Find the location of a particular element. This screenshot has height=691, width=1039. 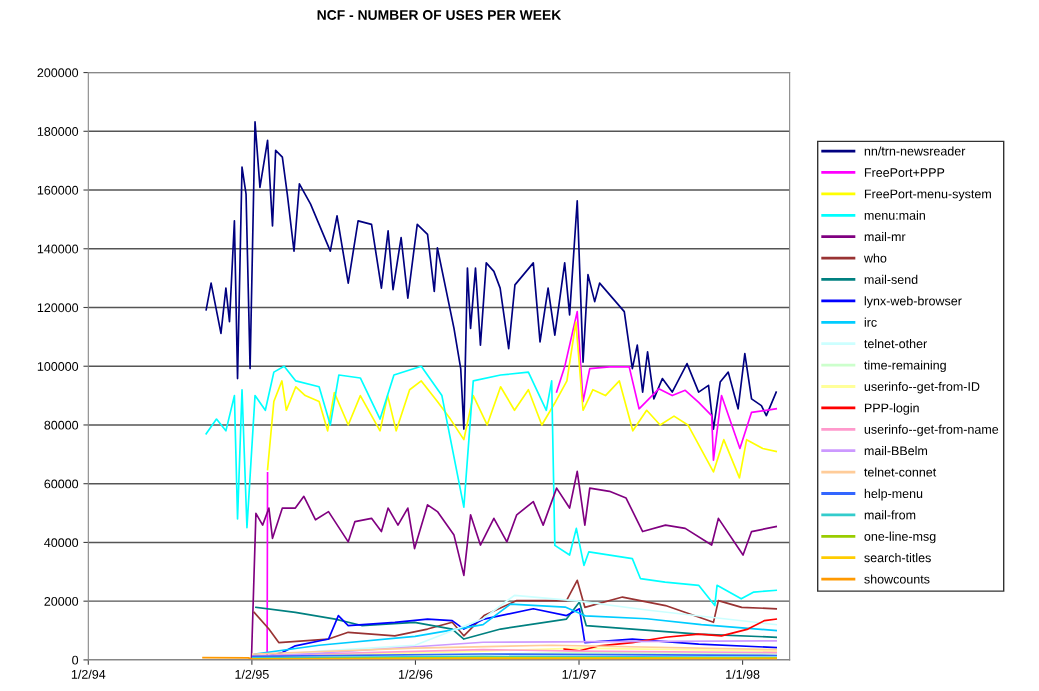

y-tick-label: 80000 is located at coordinates (61, 425).